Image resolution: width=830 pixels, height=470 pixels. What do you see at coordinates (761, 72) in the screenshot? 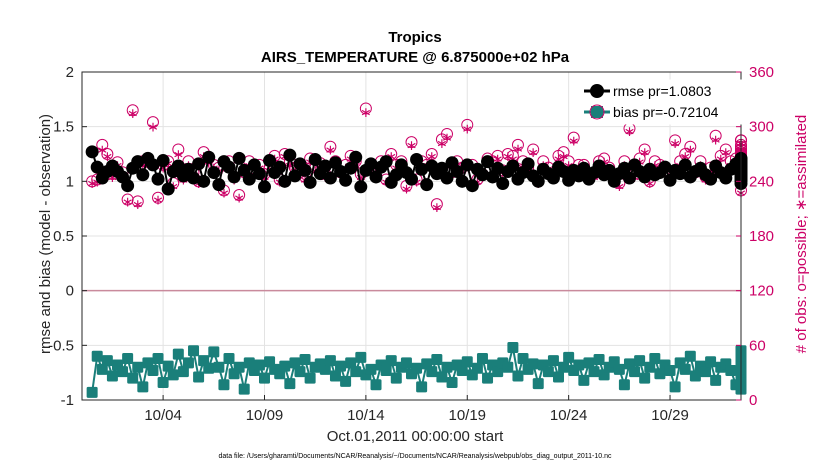
I see `y-right-tick-label: 360` at bounding box center [761, 72].